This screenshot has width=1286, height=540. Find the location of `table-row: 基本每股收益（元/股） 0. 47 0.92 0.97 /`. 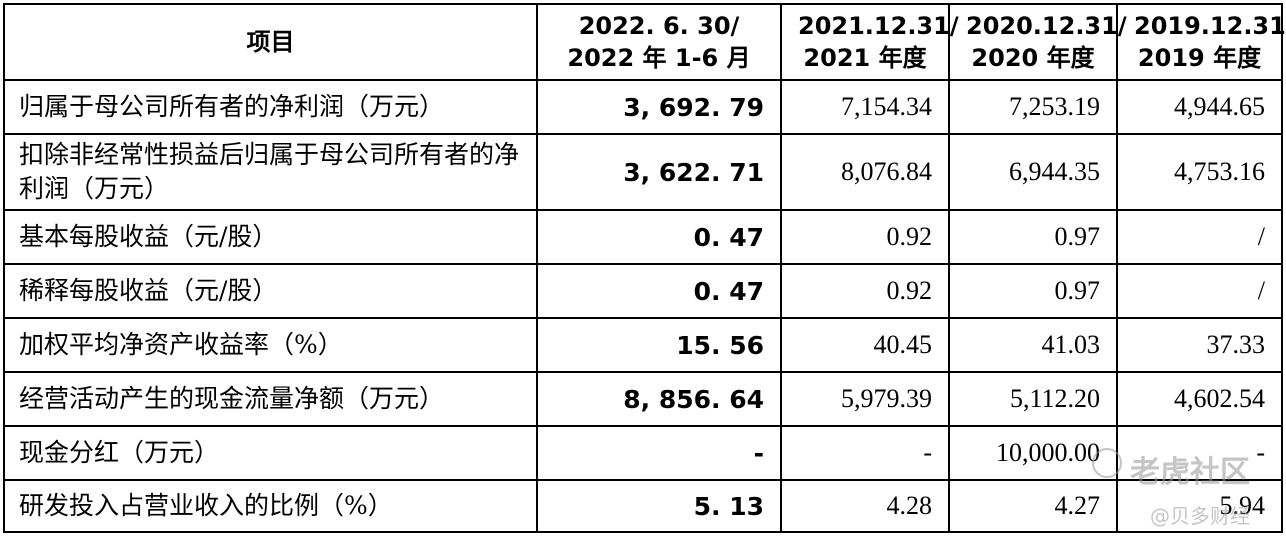

table-row: 基本每股收益（元/股） 0. 47 0.92 0.97 / is located at coordinates (643, 237).